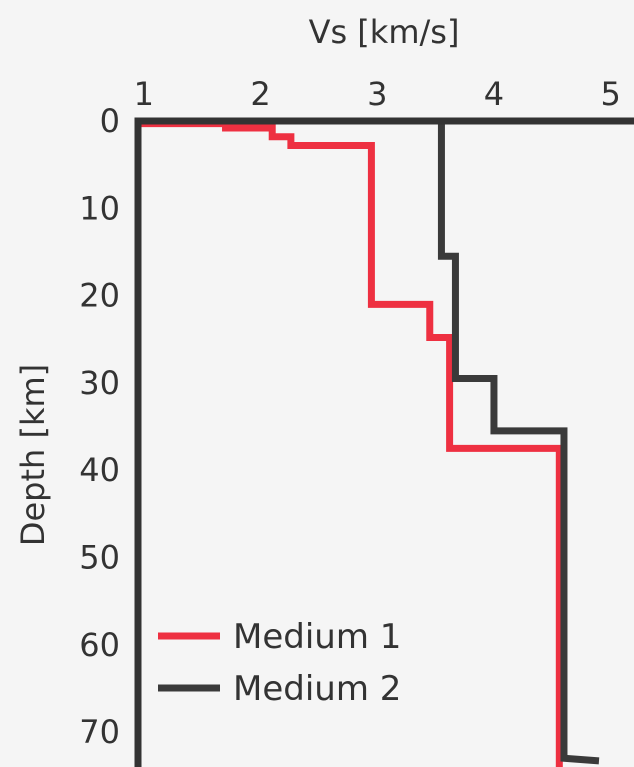  I want to click on x-tick-label: 2, so click(260, 94).